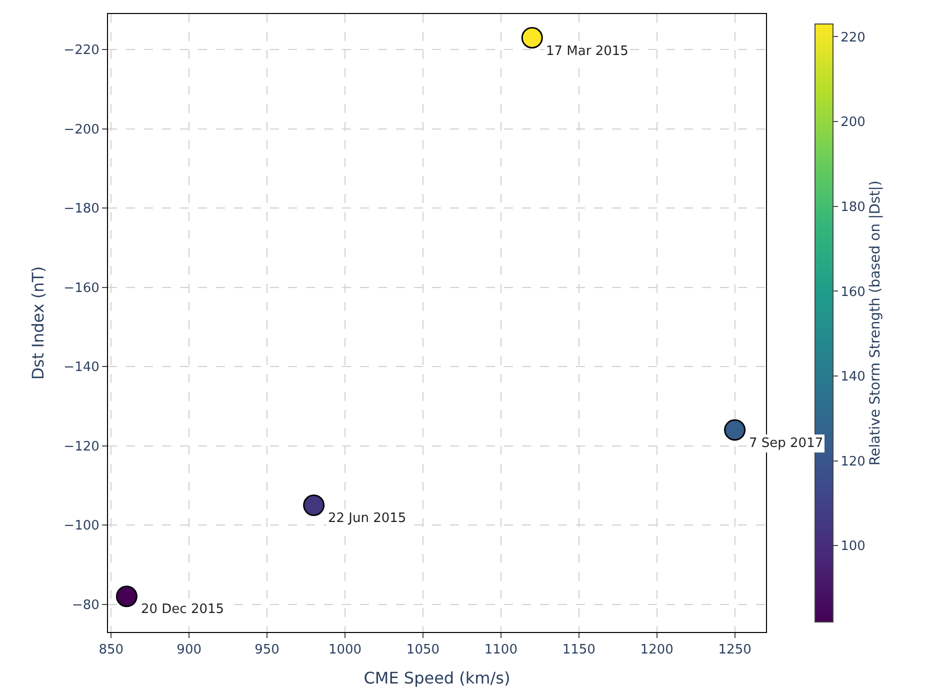 This screenshot has width=926, height=695. What do you see at coordinates (182, 609) in the screenshot?
I see `annotation: 20 Dec 2015` at bounding box center [182, 609].